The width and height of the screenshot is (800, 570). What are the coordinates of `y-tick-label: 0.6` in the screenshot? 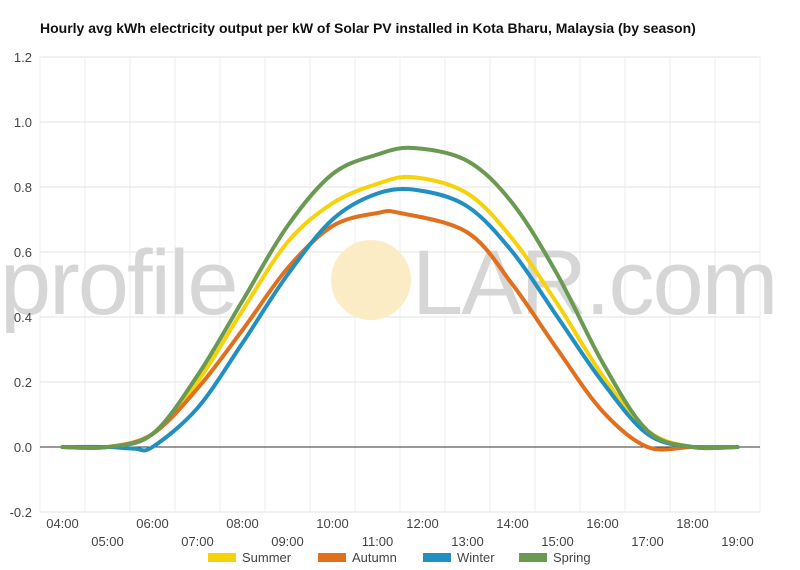 It's located at (23, 252).